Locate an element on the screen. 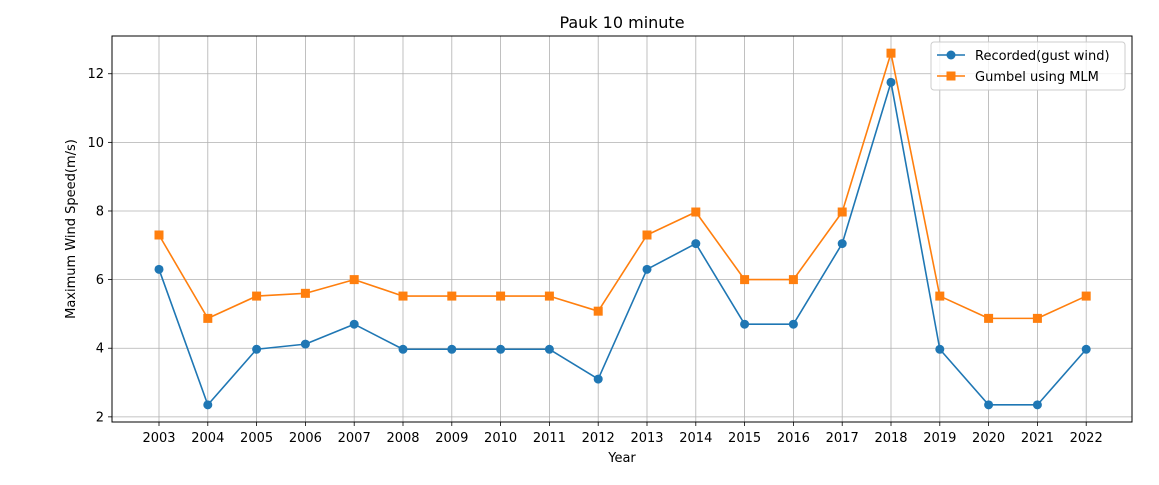 Image resolution: width=1159 pixels, height=485 pixels. x-tick-label: 2014 is located at coordinates (695, 438).